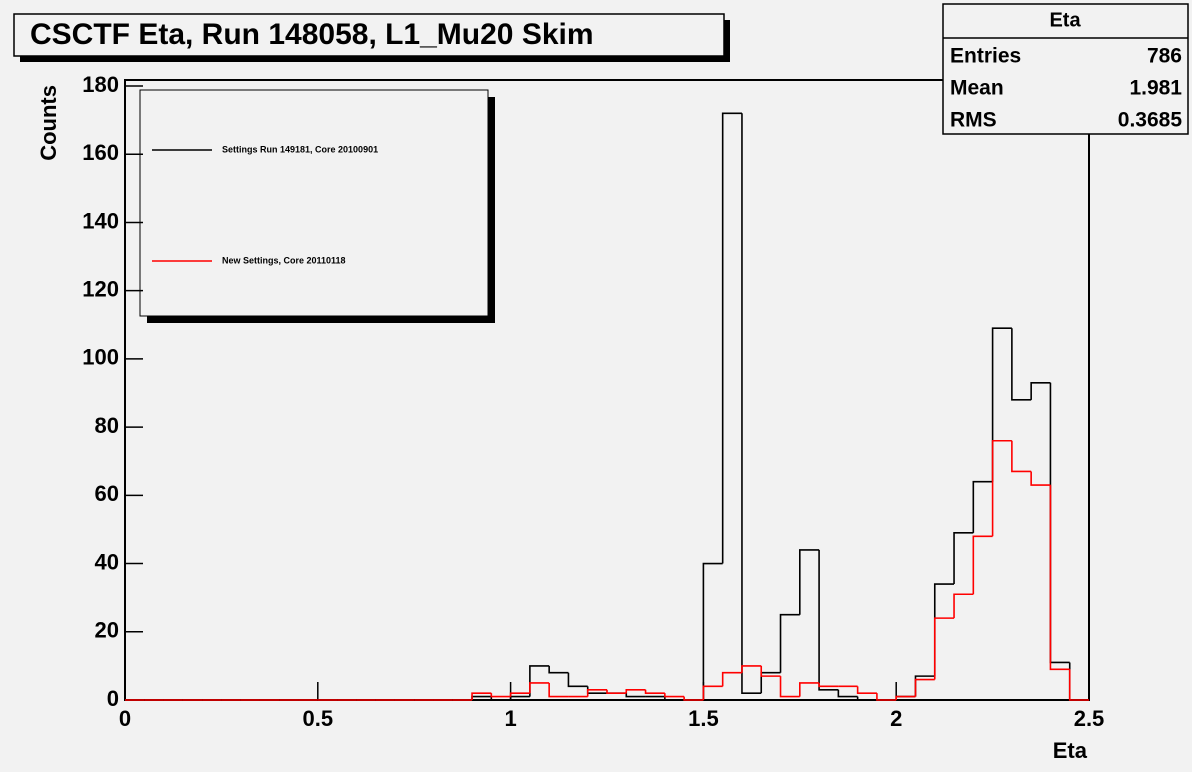 This screenshot has width=1192, height=772. What do you see at coordinates (1089, 718) in the screenshot?
I see `x-tick-label: 2.5` at bounding box center [1089, 718].